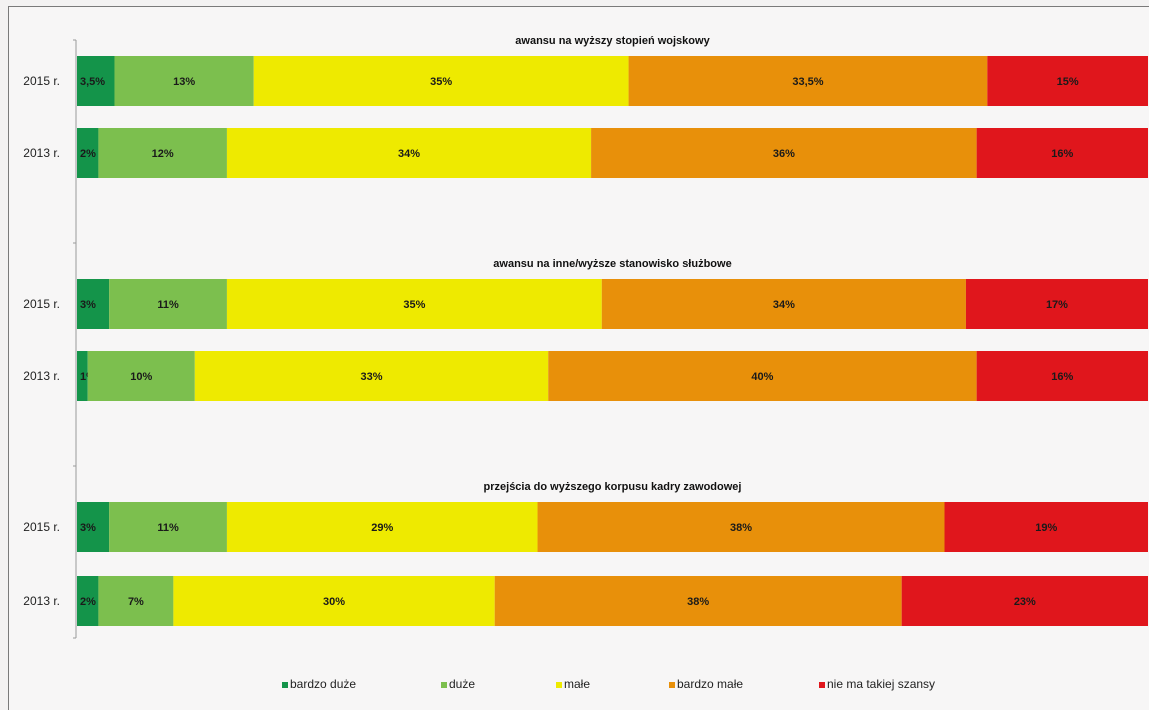  What do you see at coordinates (1025, 602) in the screenshot?
I see `data-label: 23%` at bounding box center [1025, 602].